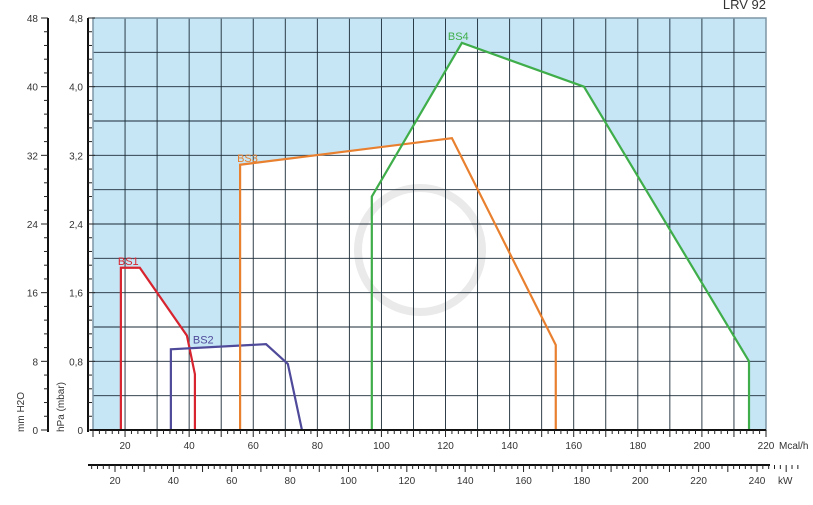 This screenshot has height=505, width=813. I want to click on x-tick-label-mcal: 220, so click(766, 446).